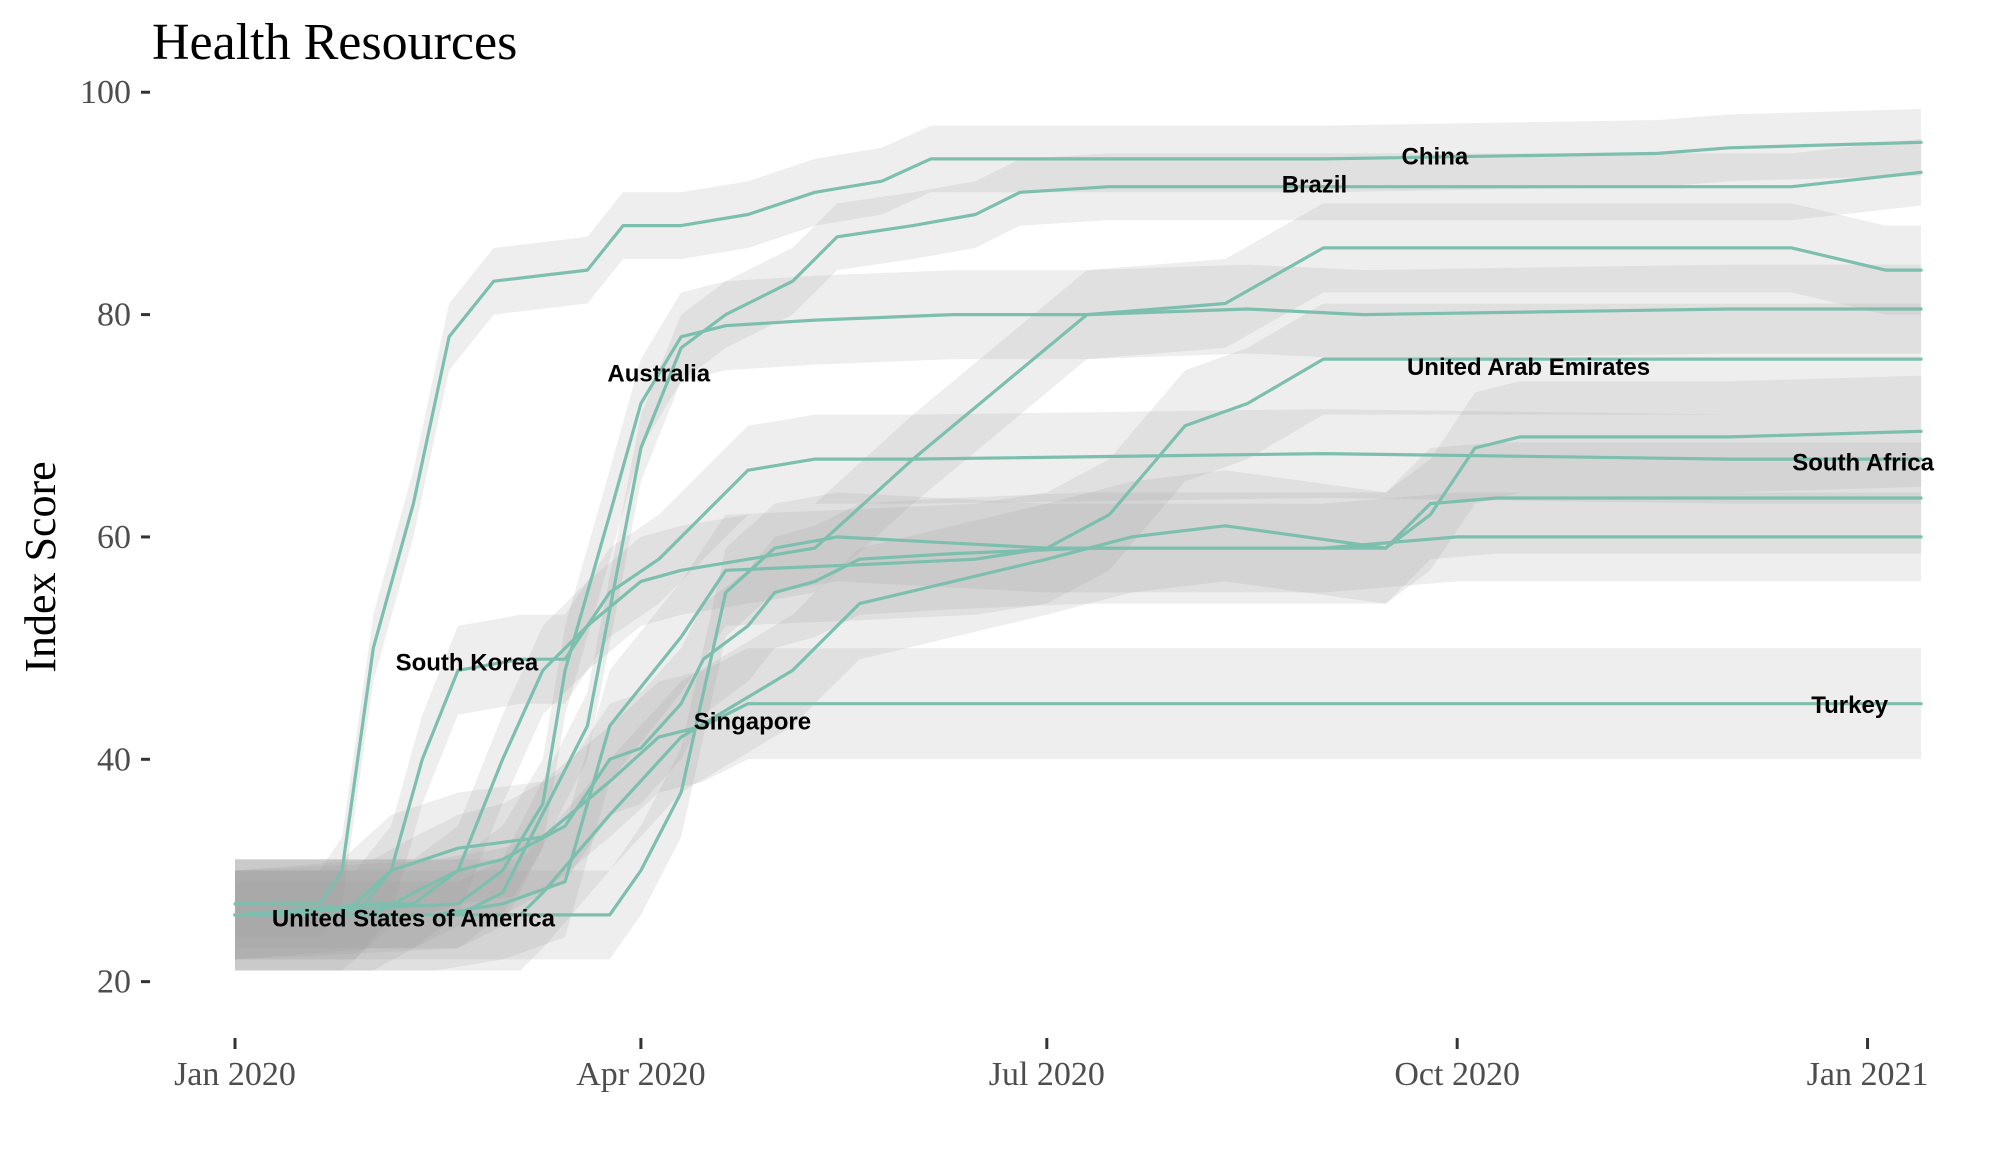  What do you see at coordinates (235, 1074) in the screenshot?
I see `x-tick-label: Jan 2020` at bounding box center [235, 1074].